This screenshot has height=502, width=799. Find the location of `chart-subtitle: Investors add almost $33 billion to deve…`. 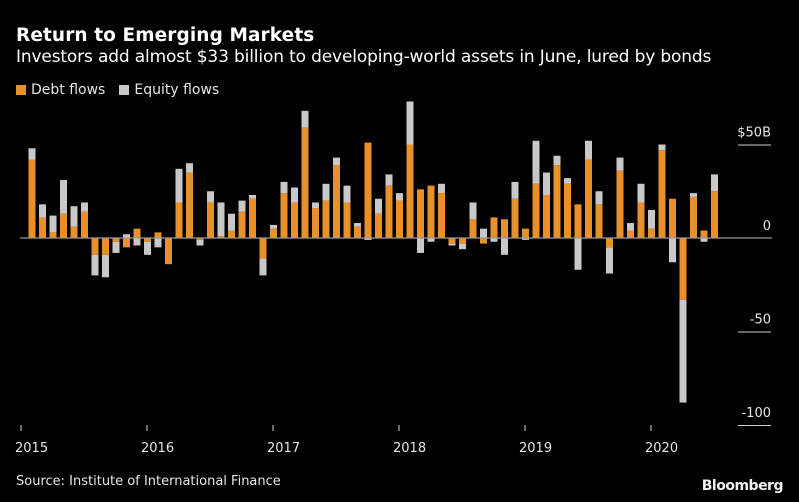

chart-subtitle: Investors add almost $33 billion to deve… is located at coordinates (364, 57).